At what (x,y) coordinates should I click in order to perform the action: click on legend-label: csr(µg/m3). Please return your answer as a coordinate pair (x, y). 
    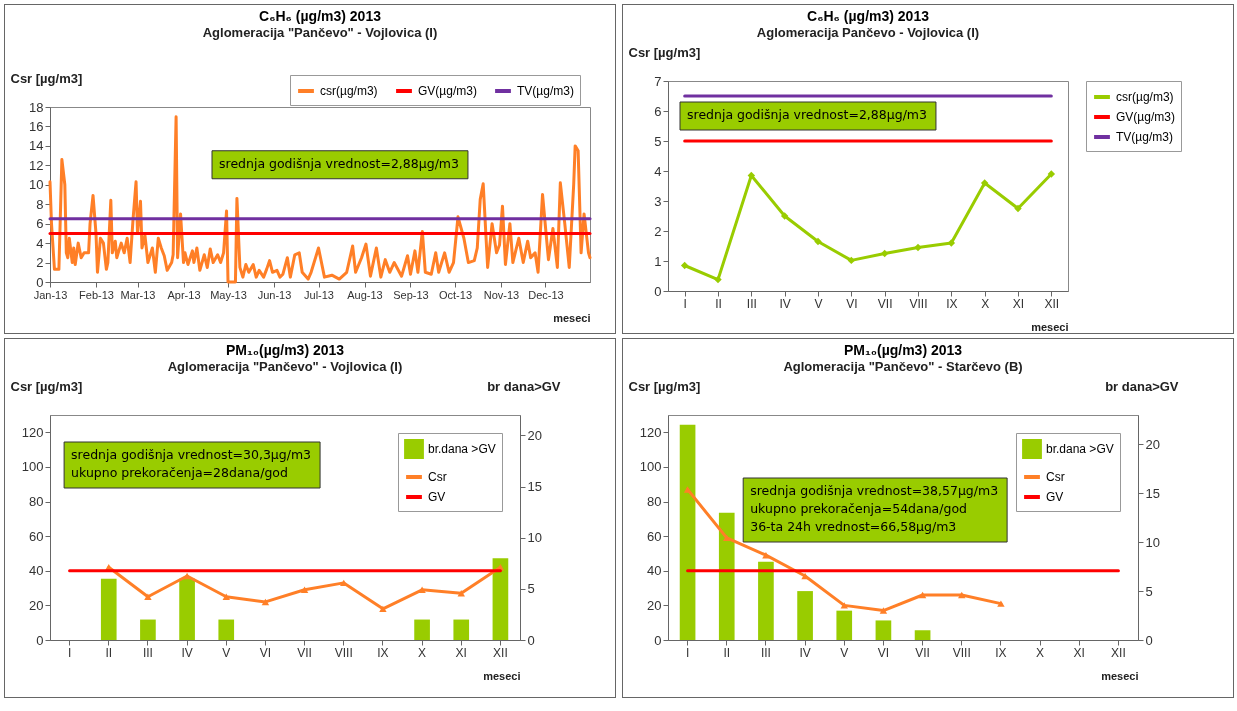
    Looking at the image, I should click on (349, 91).